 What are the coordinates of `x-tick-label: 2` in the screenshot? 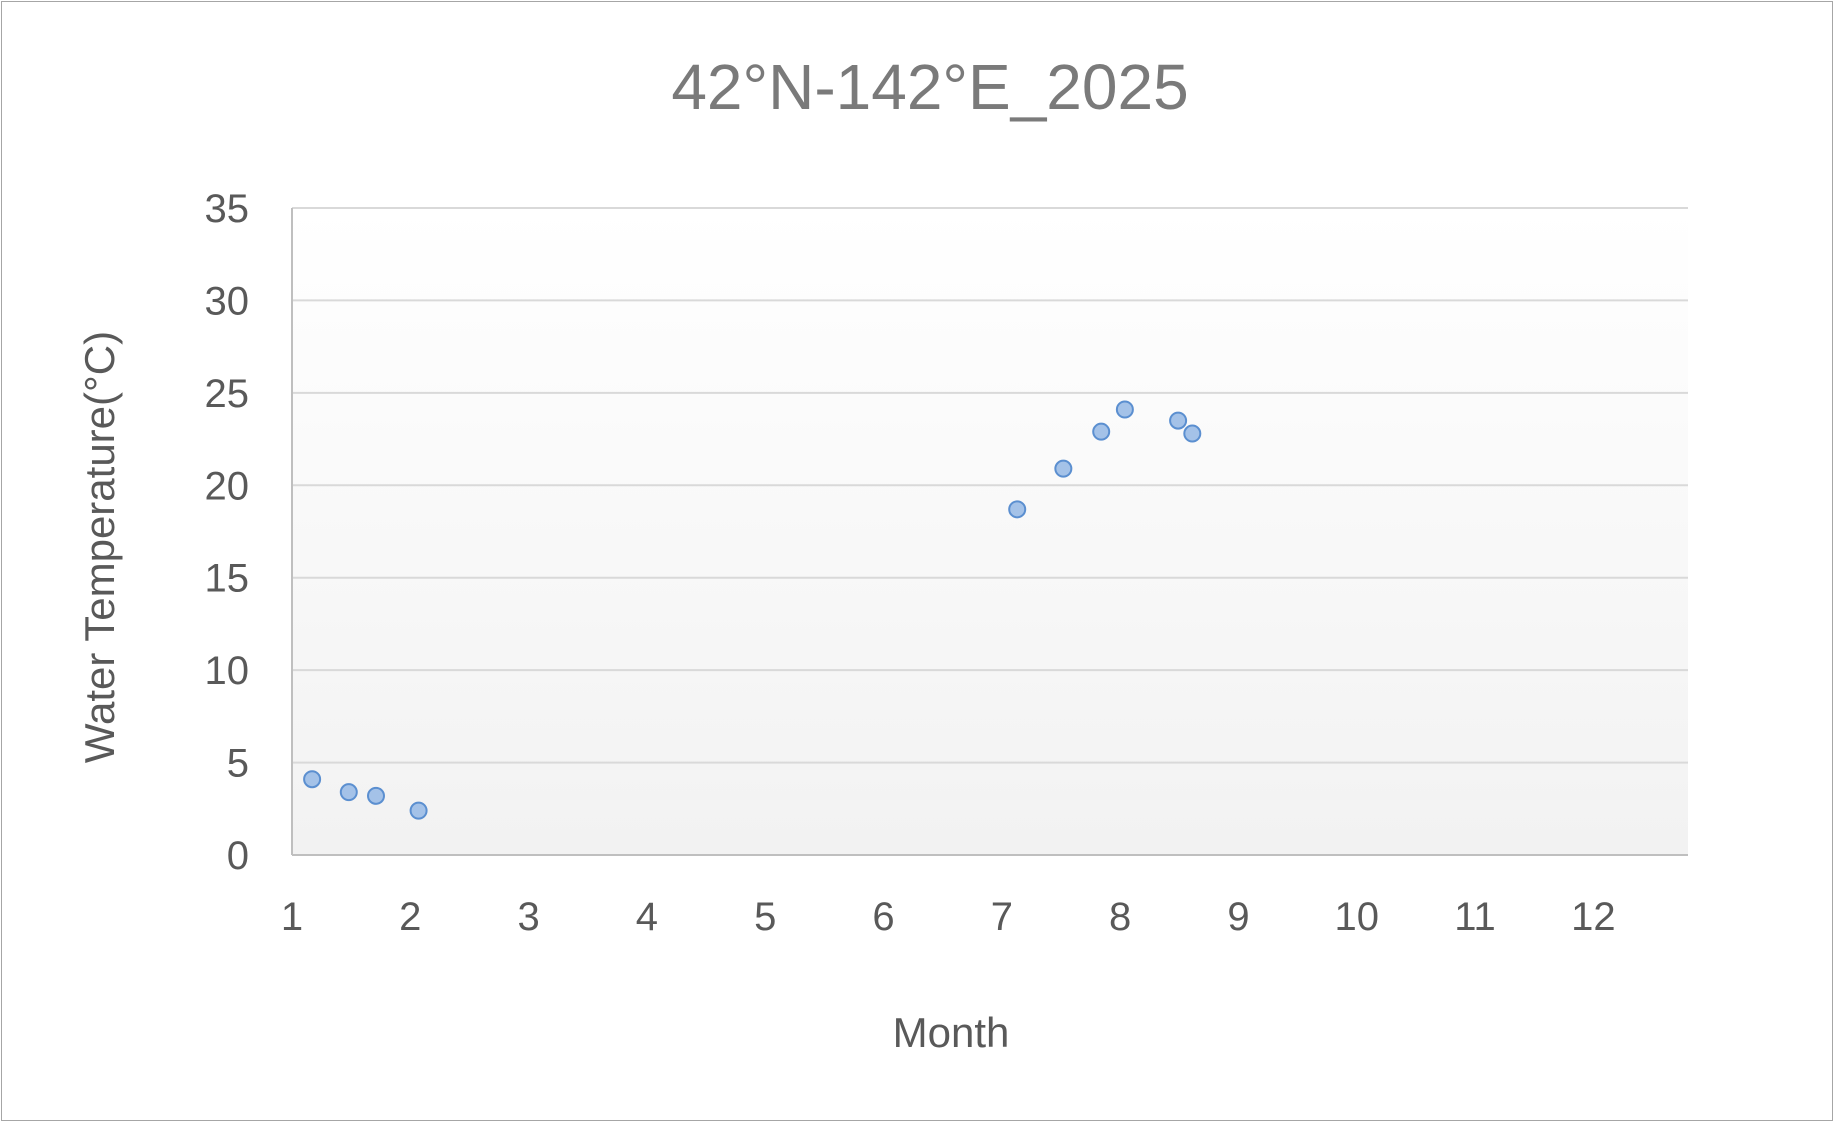 It's located at (410, 917).